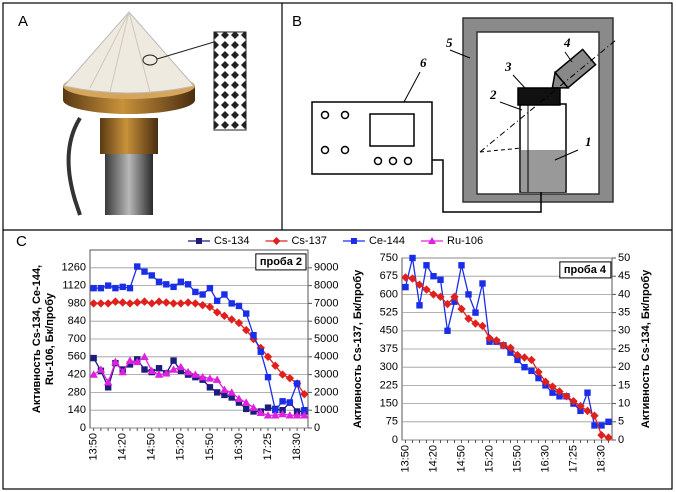  What do you see at coordinates (387, 241) in the screenshot?
I see `legend-label: Ce-144` at bounding box center [387, 241].